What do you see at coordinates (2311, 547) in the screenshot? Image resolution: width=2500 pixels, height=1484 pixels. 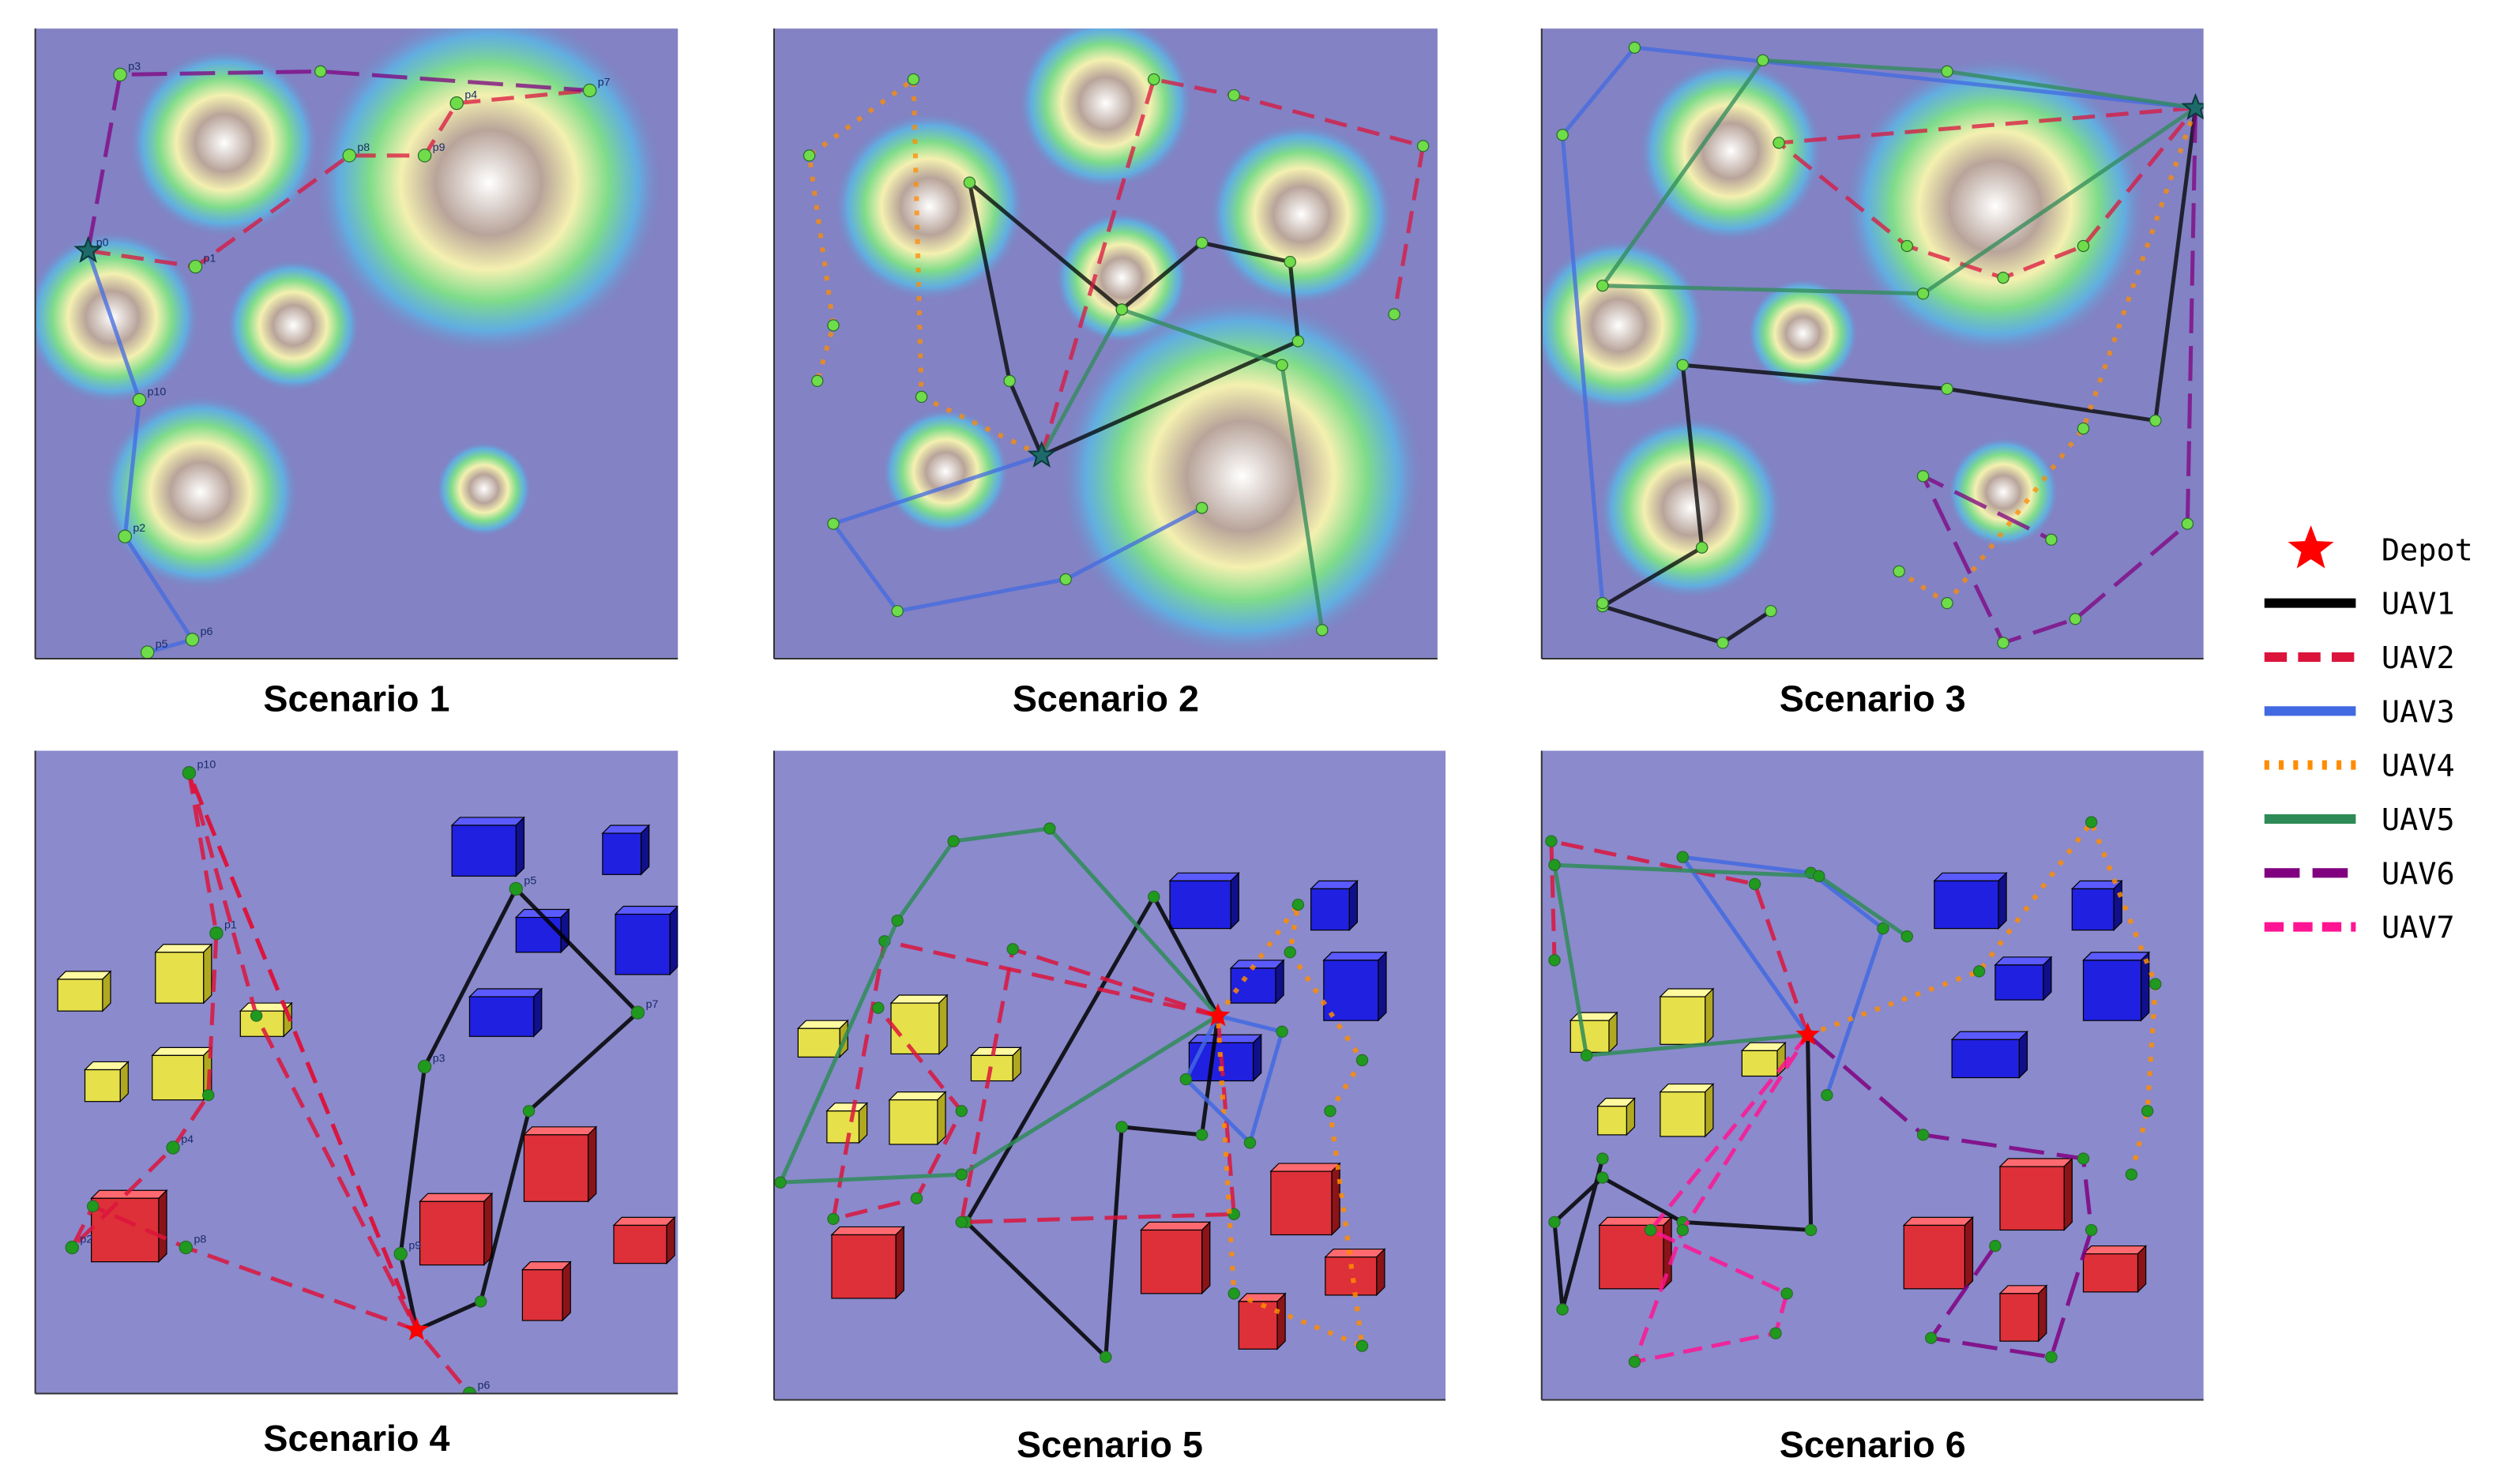 I see `legend-depot` at bounding box center [2311, 547].